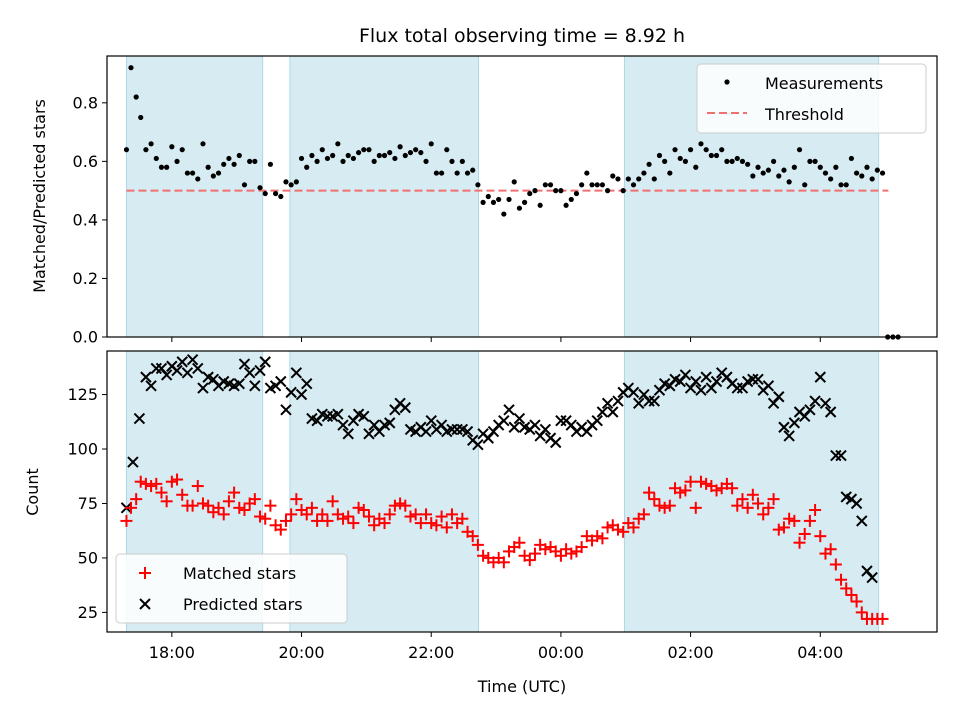 The height and width of the screenshot is (720, 960). What do you see at coordinates (85, 161) in the screenshot?
I see `y-tick-label: 0.6` at bounding box center [85, 161].